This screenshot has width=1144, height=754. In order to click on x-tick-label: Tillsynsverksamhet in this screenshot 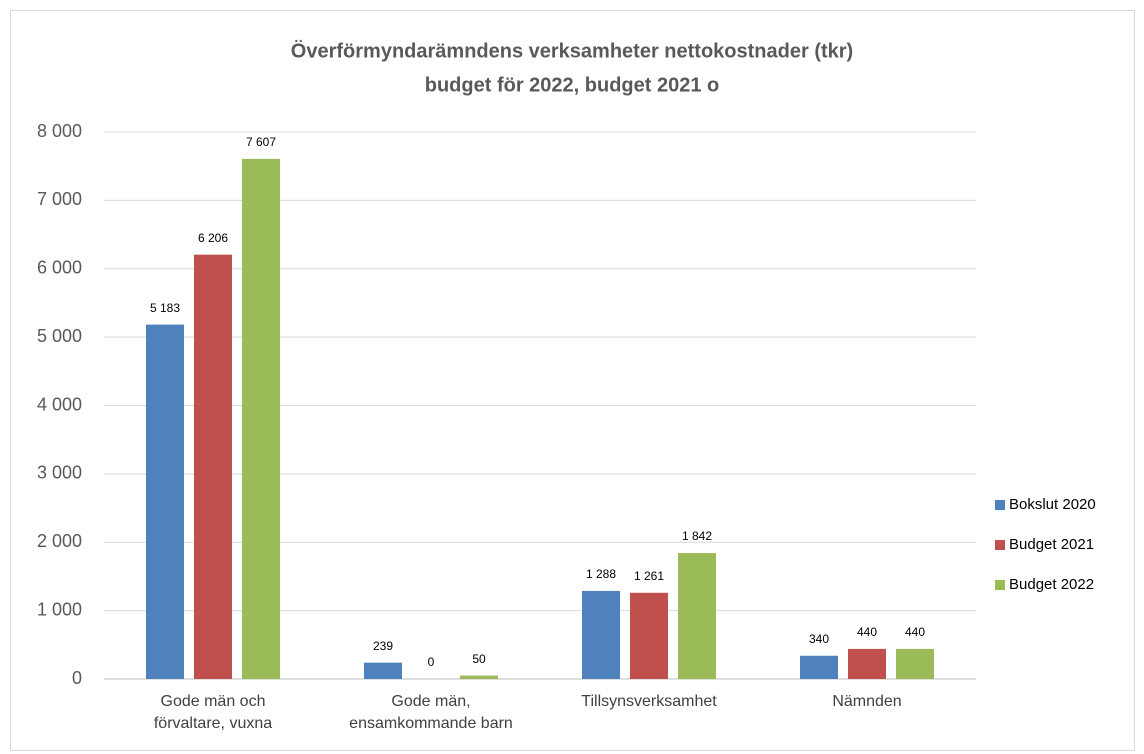, I will do `click(649, 701)`.